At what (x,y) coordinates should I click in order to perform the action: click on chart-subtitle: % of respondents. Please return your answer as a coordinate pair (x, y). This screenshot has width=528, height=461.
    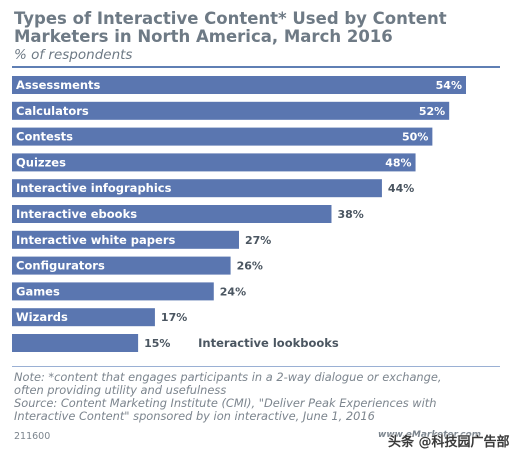
    Looking at the image, I should click on (73, 55).